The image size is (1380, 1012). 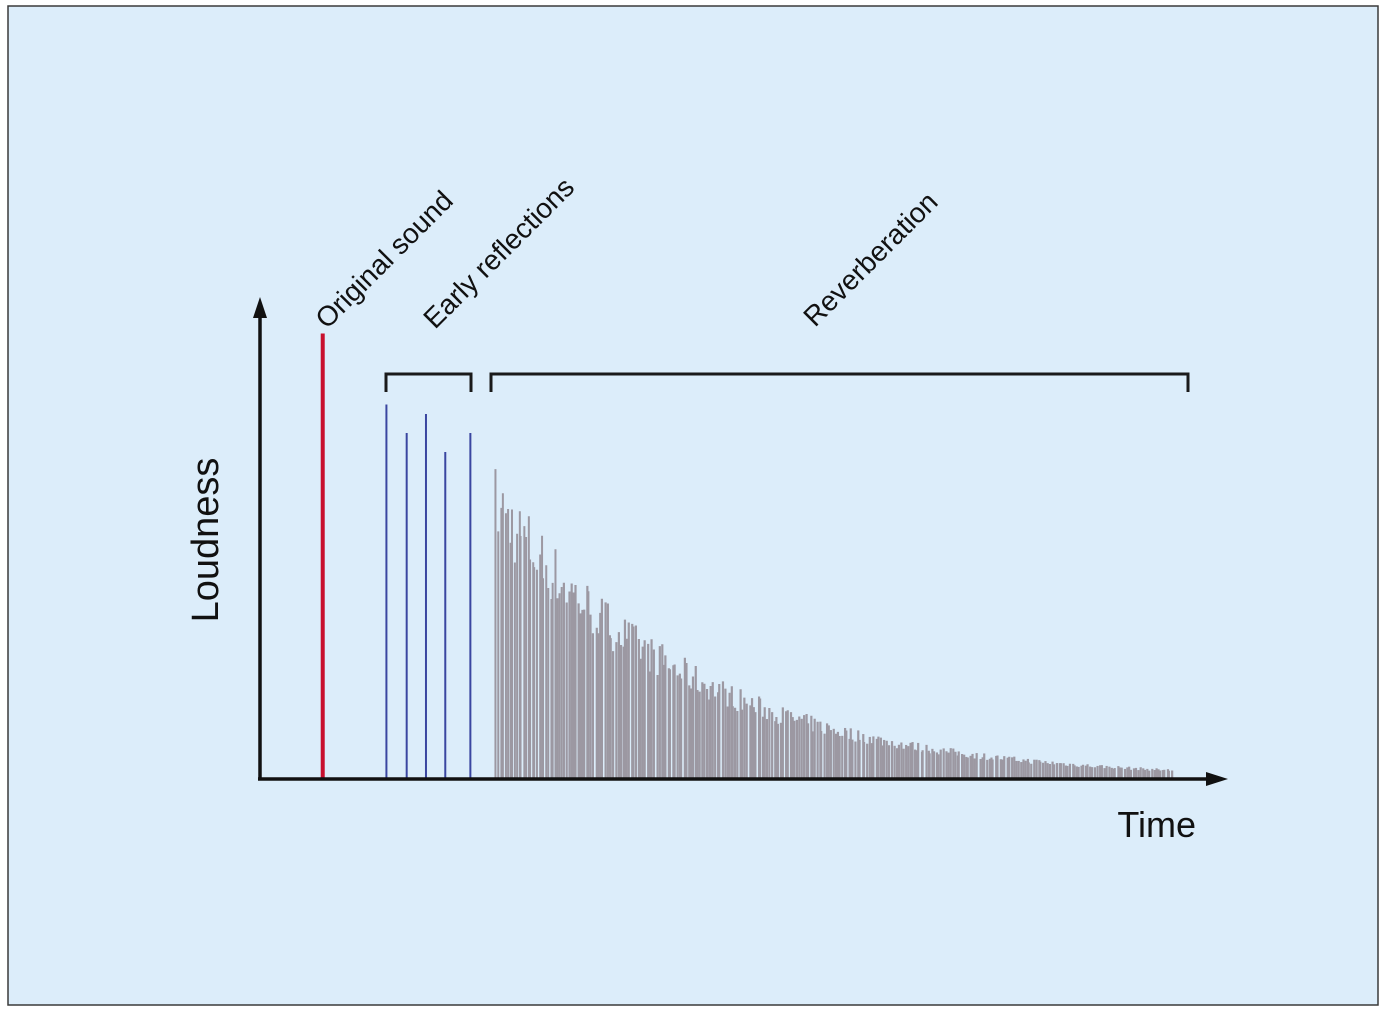 I want to click on early-reflections-bracket, so click(x=428, y=382).